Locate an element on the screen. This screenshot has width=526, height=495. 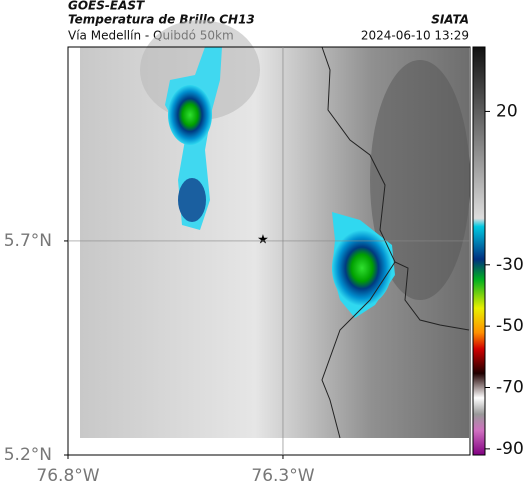
y-tick-label: 5.7°N is located at coordinates (28, 241).